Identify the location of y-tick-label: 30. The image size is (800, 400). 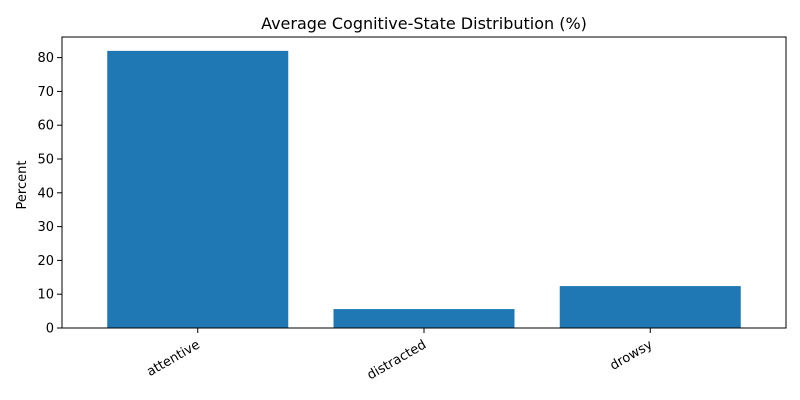
(45, 227).